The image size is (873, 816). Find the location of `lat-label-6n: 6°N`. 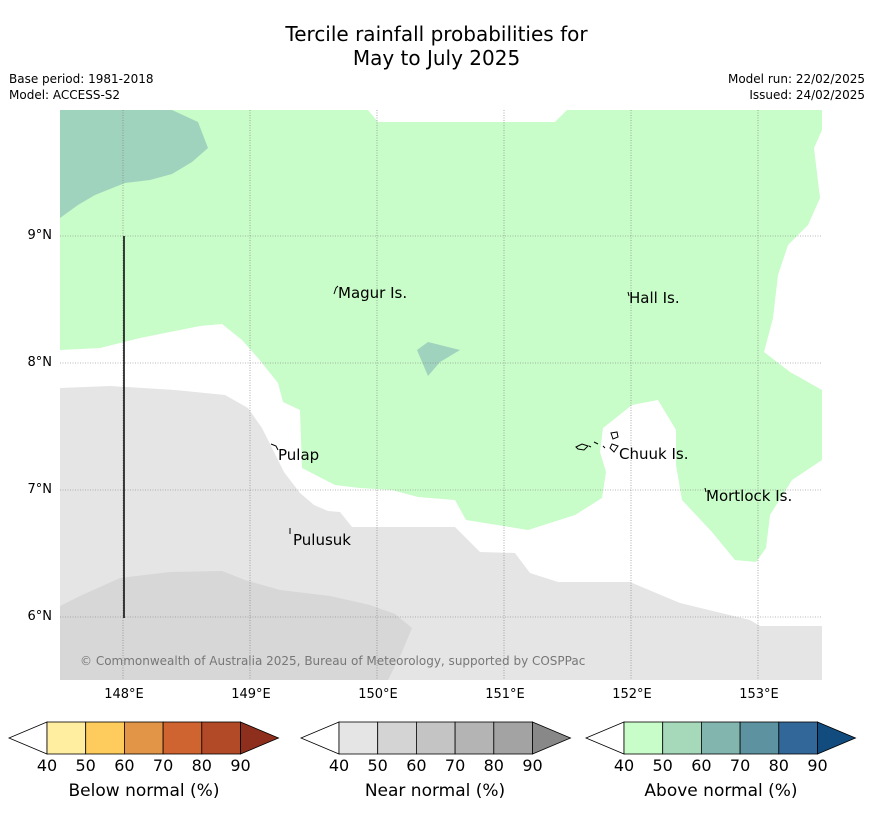

lat-label-6n: 6°N is located at coordinates (40, 616).